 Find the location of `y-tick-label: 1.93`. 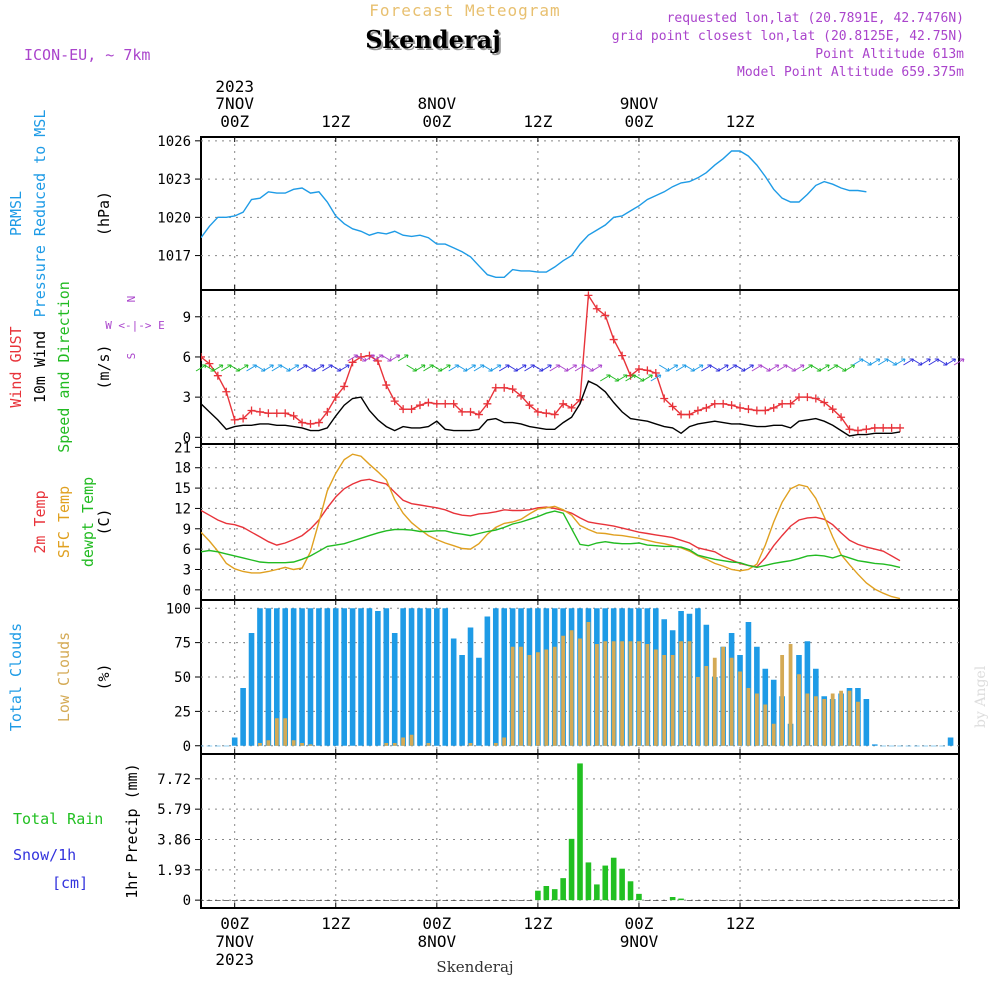

y-tick-label: 1.93 is located at coordinates (174, 871).